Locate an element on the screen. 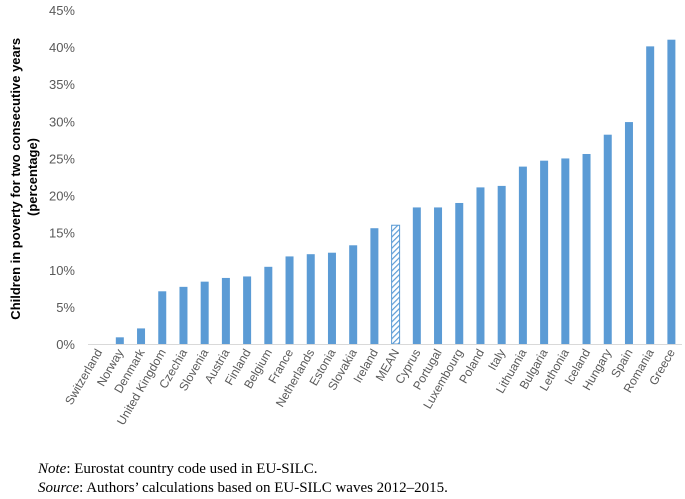 The width and height of the screenshot is (685, 499). y-axis: 0% 5% 10% 15% 20% 25% 30% 35% 40% 45% is located at coordinates (62, 177).